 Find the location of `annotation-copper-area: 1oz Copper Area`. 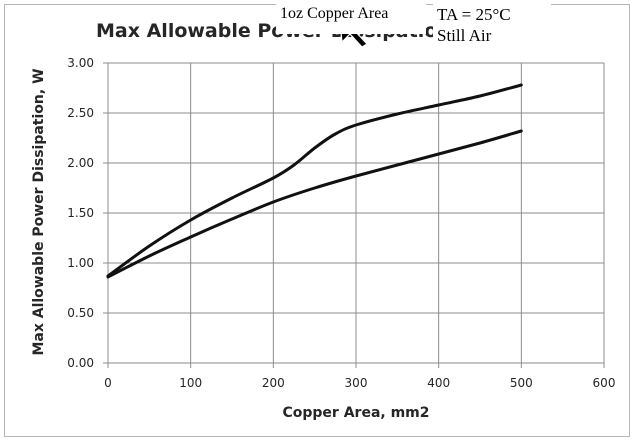

annotation-copper-area: 1oz Copper Area is located at coordinates (351, 18).